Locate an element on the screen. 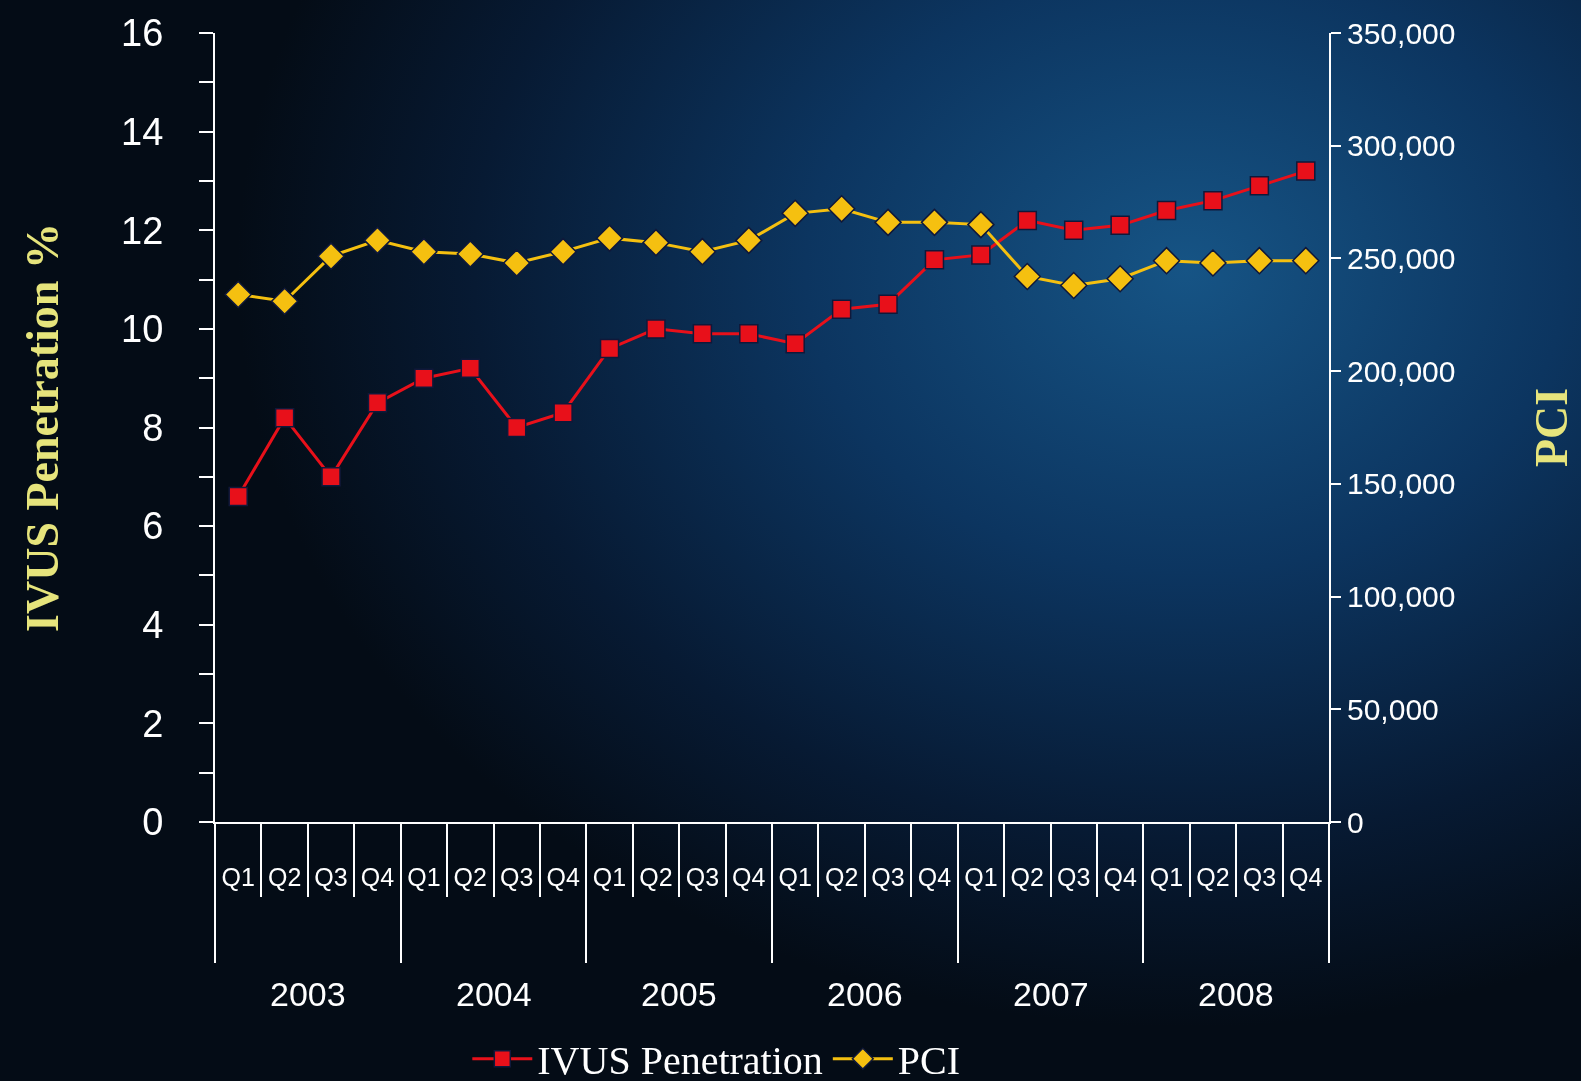  y2-axis-title: PCI is located at coordinates (1551, 427).